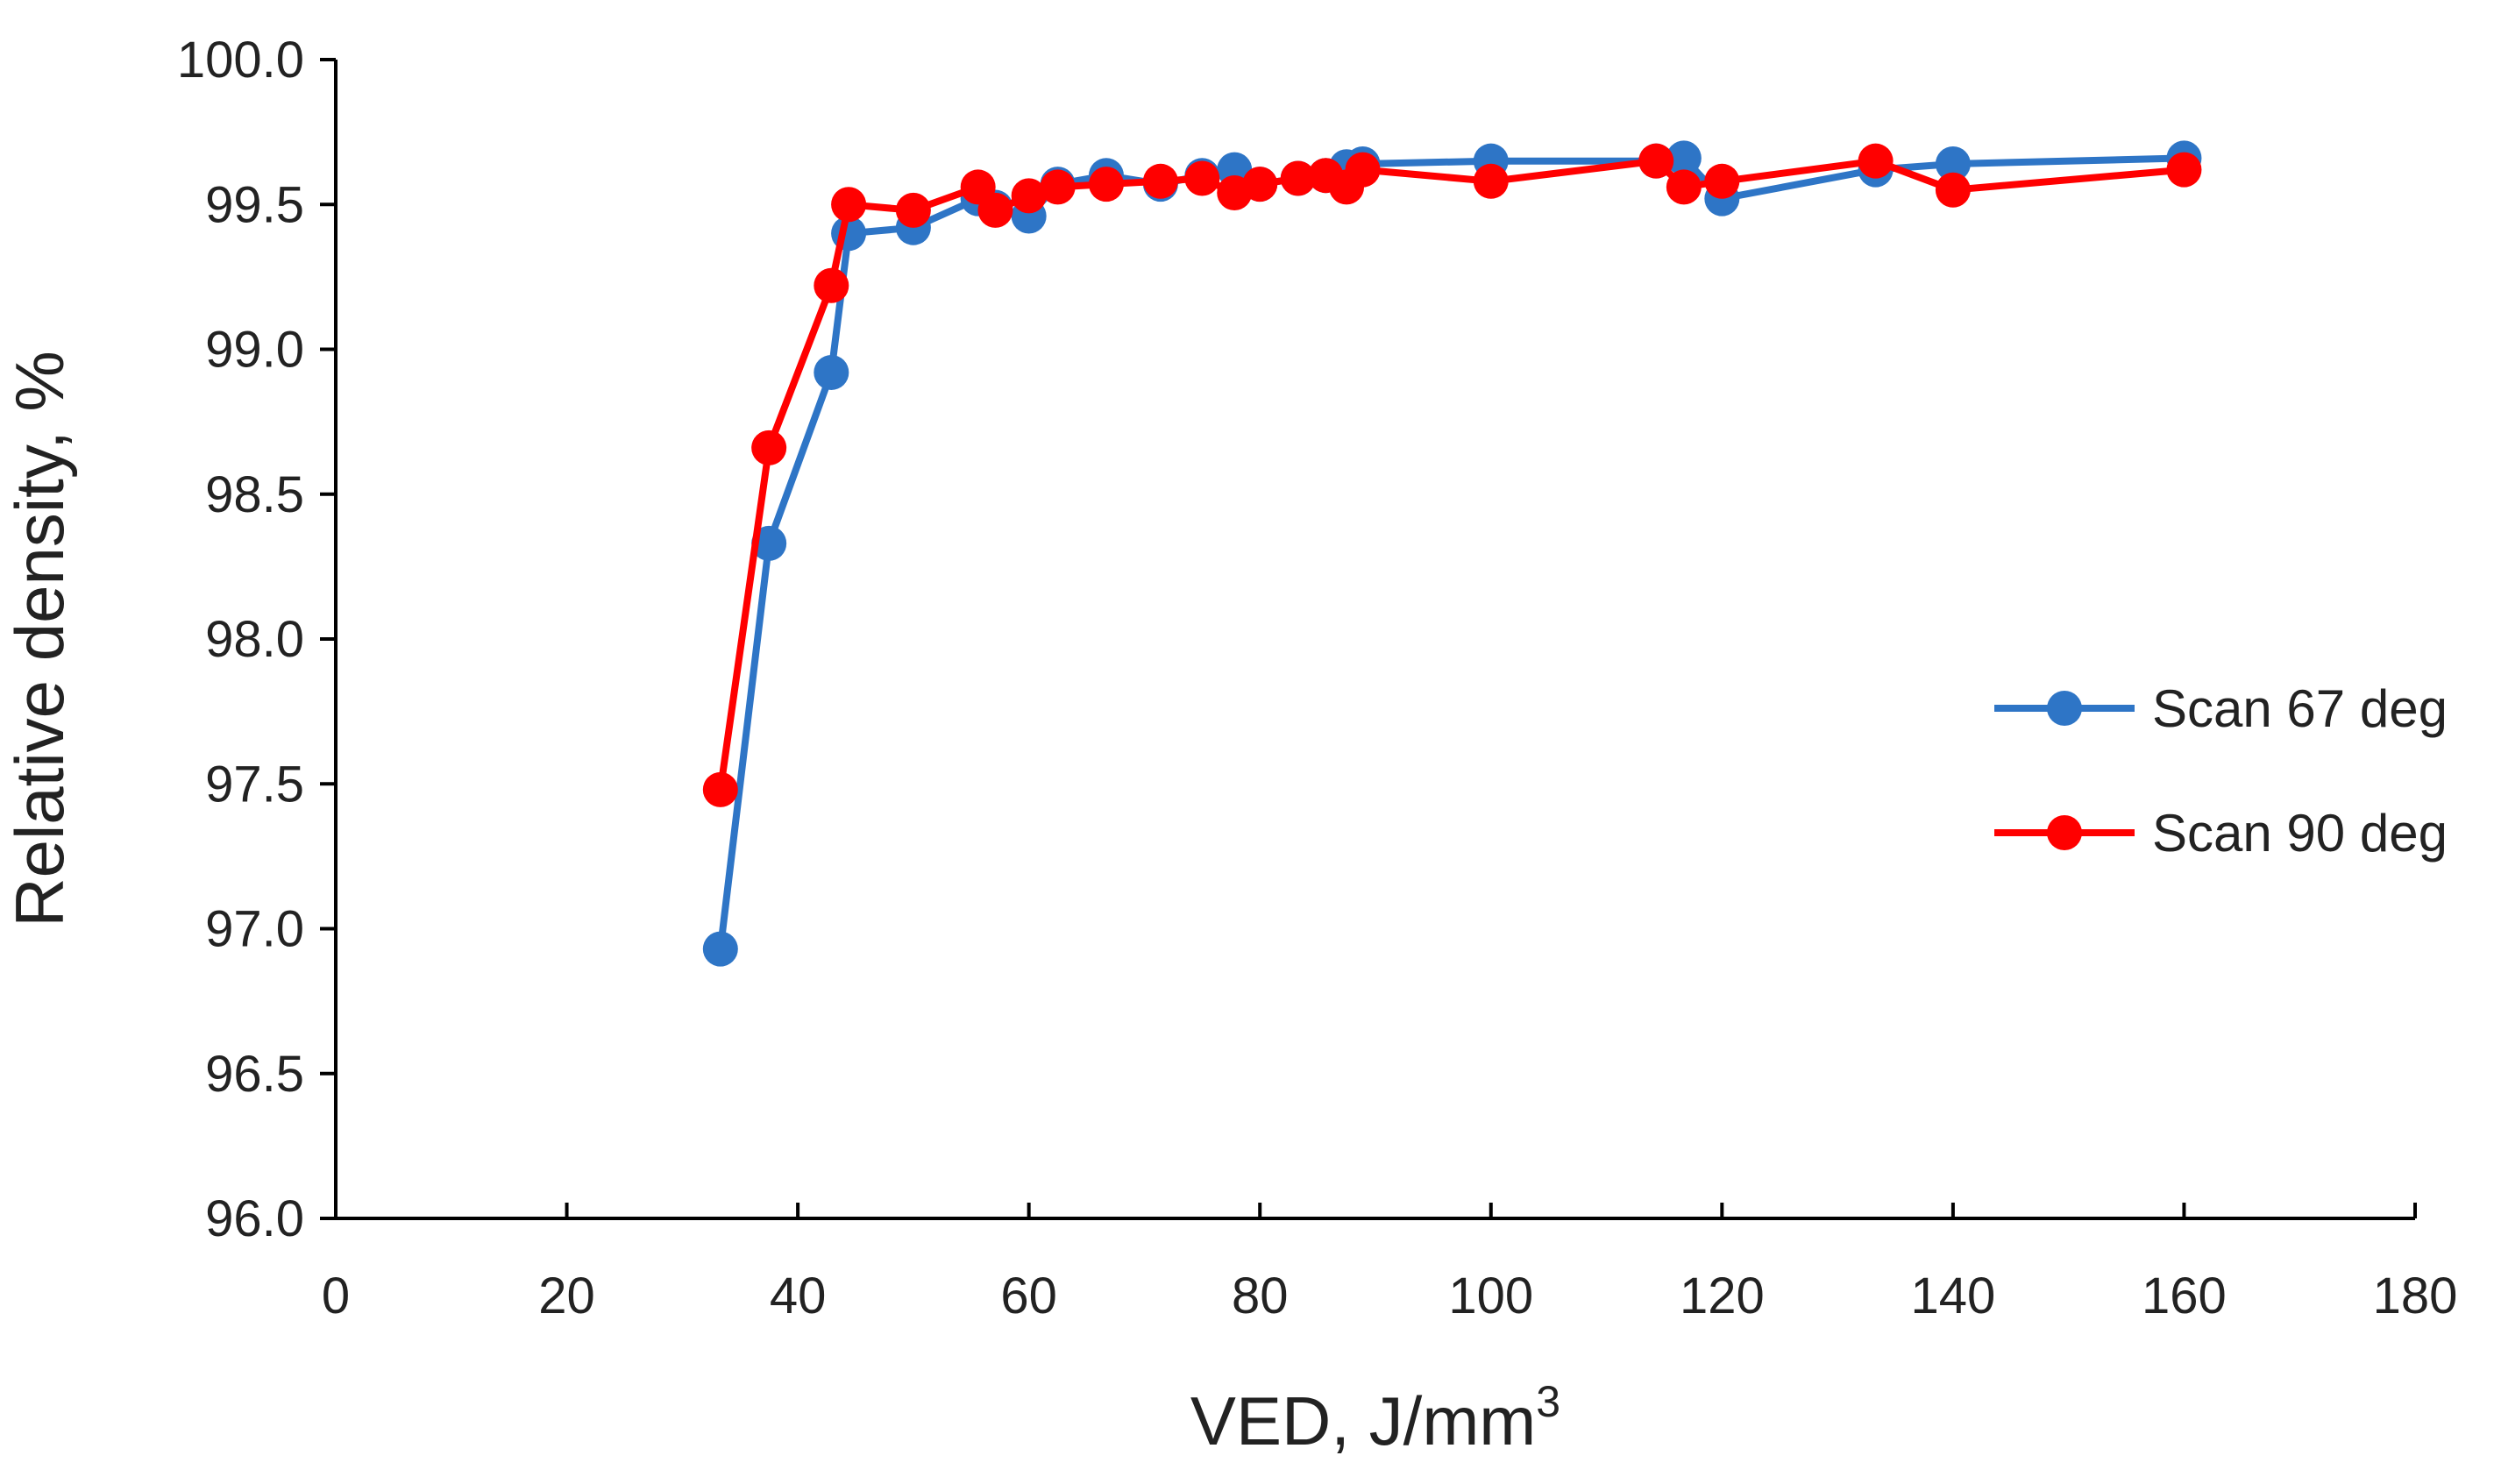  Describe the element at coordinates (254, 350) in the screenshot. I see `y-tick-label: 99.0` at that location.